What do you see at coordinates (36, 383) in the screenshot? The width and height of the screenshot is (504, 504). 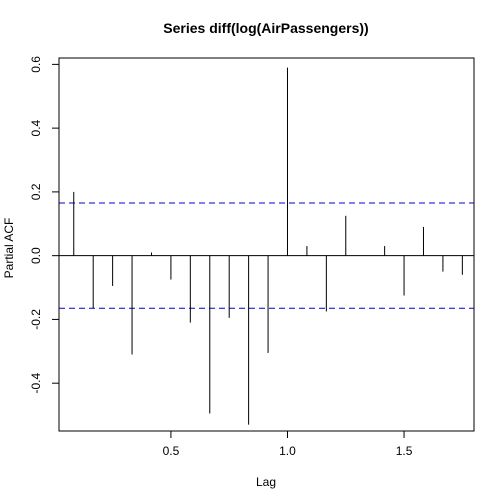 I see `y-tick-label-1: -0.4` at bounding box center [36, 383].